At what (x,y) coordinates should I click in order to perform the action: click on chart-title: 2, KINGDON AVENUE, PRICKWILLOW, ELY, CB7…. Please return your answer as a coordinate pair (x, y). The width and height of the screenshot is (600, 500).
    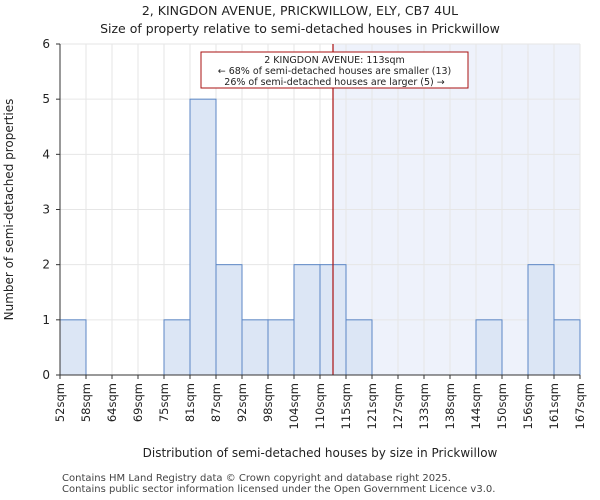
    Looking at the image, I should click on (300, 10).